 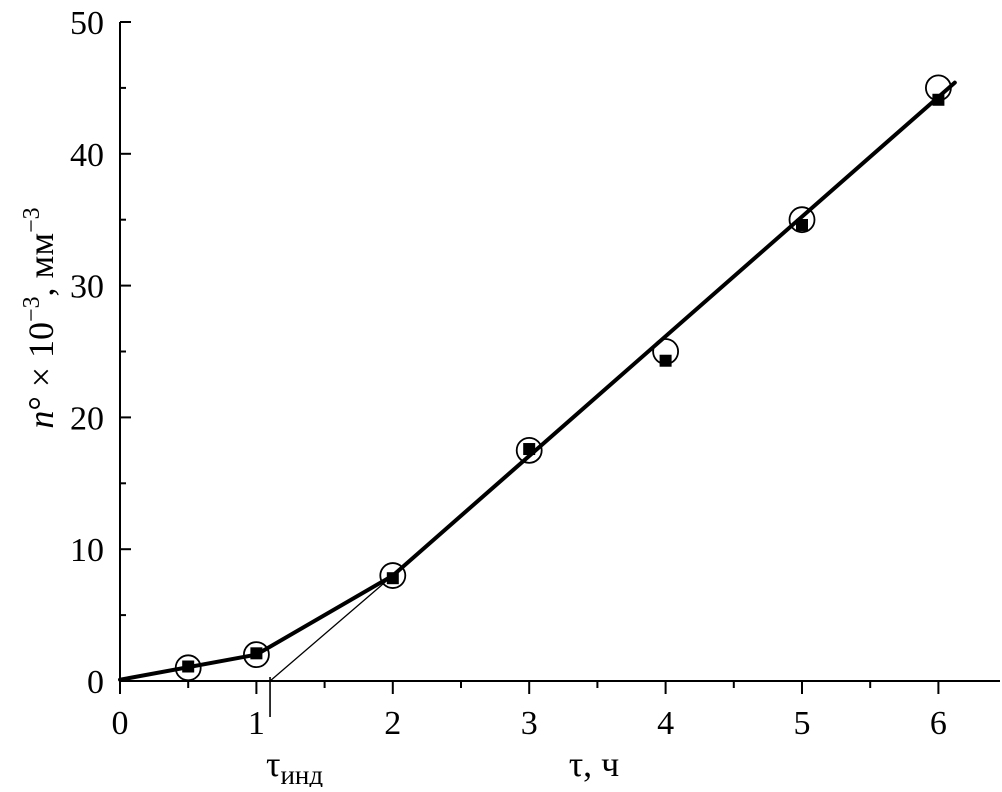 I want to click on y-axis-label-exp: −3, so click(x=32, y=309).